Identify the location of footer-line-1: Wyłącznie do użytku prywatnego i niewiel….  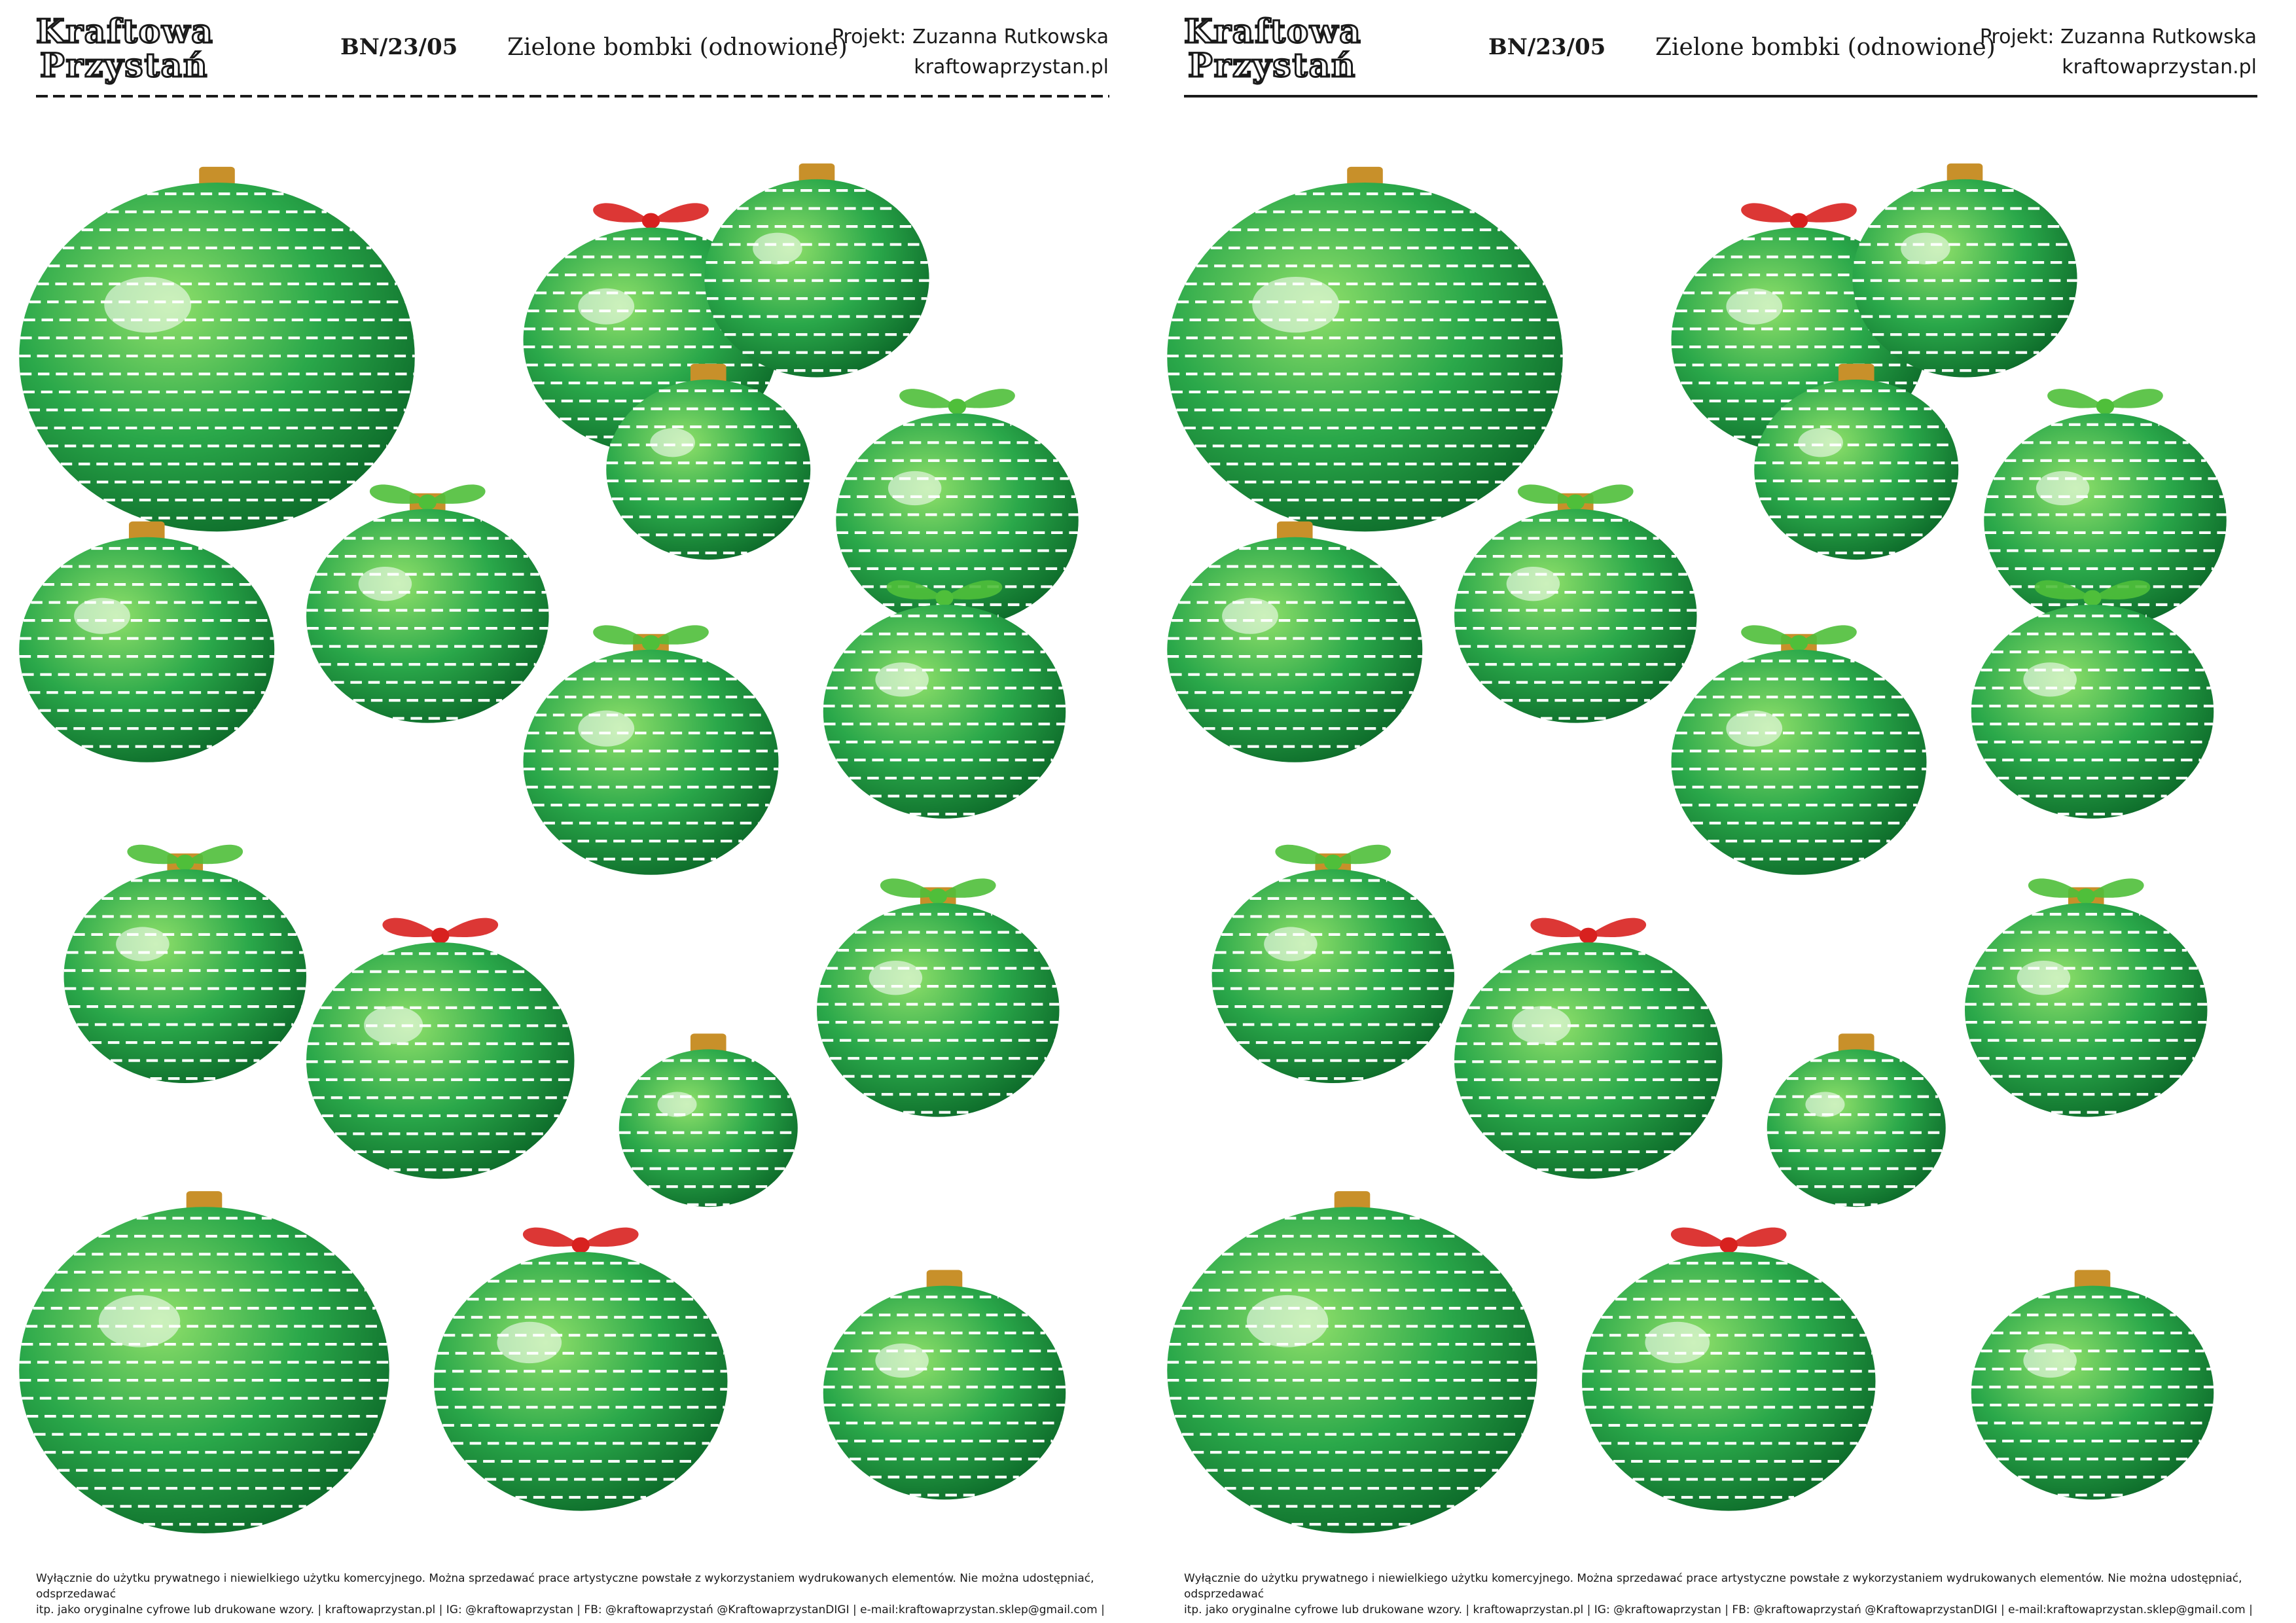
(565, 1587).